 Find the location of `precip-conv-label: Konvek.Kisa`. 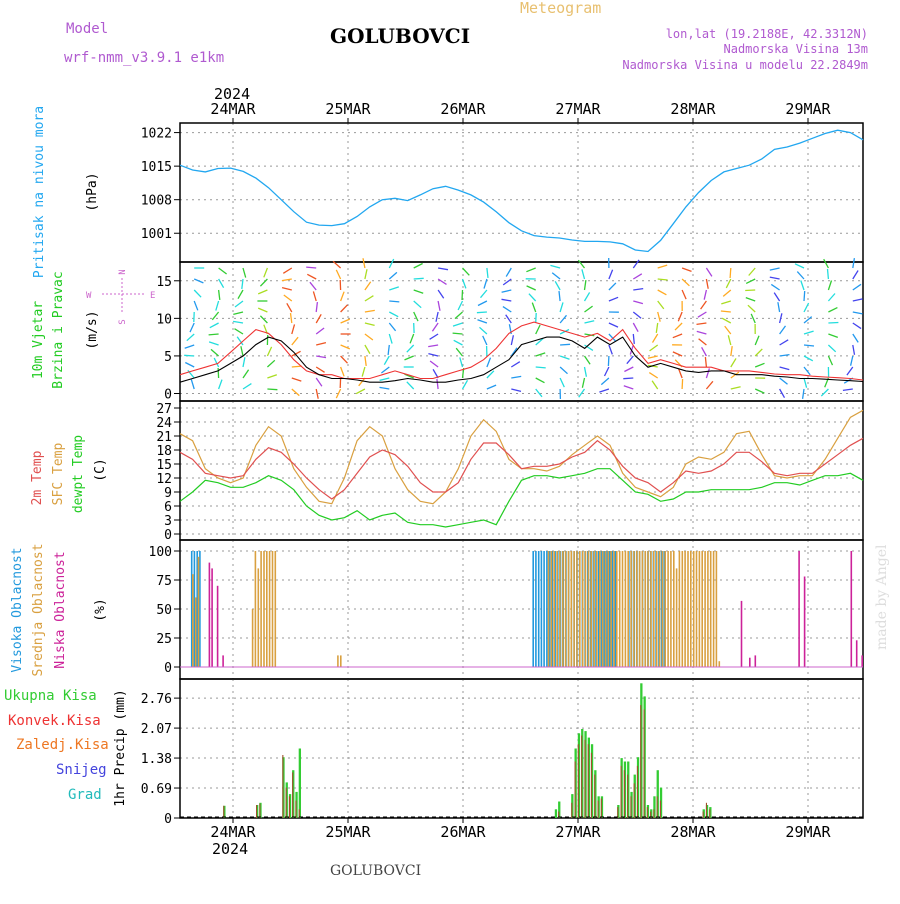

precip-conv-label: Konvek.Kisa is located at coordinates (54, 721).